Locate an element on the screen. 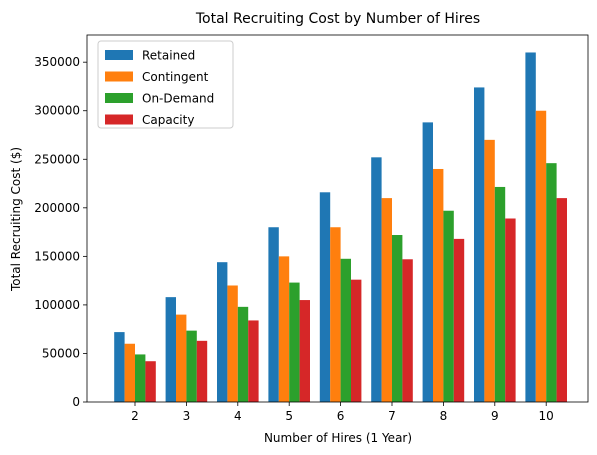  y-tick-label: 250000 is located at coordinates (57, 159).